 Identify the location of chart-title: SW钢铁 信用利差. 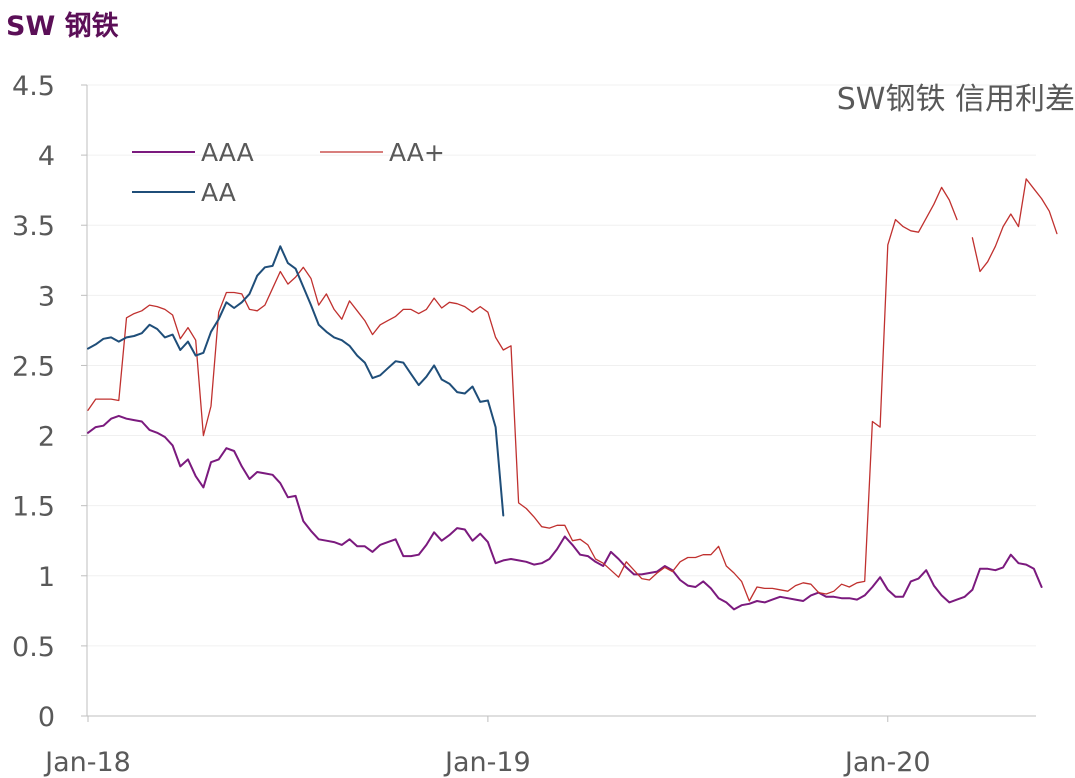
(956, 99).